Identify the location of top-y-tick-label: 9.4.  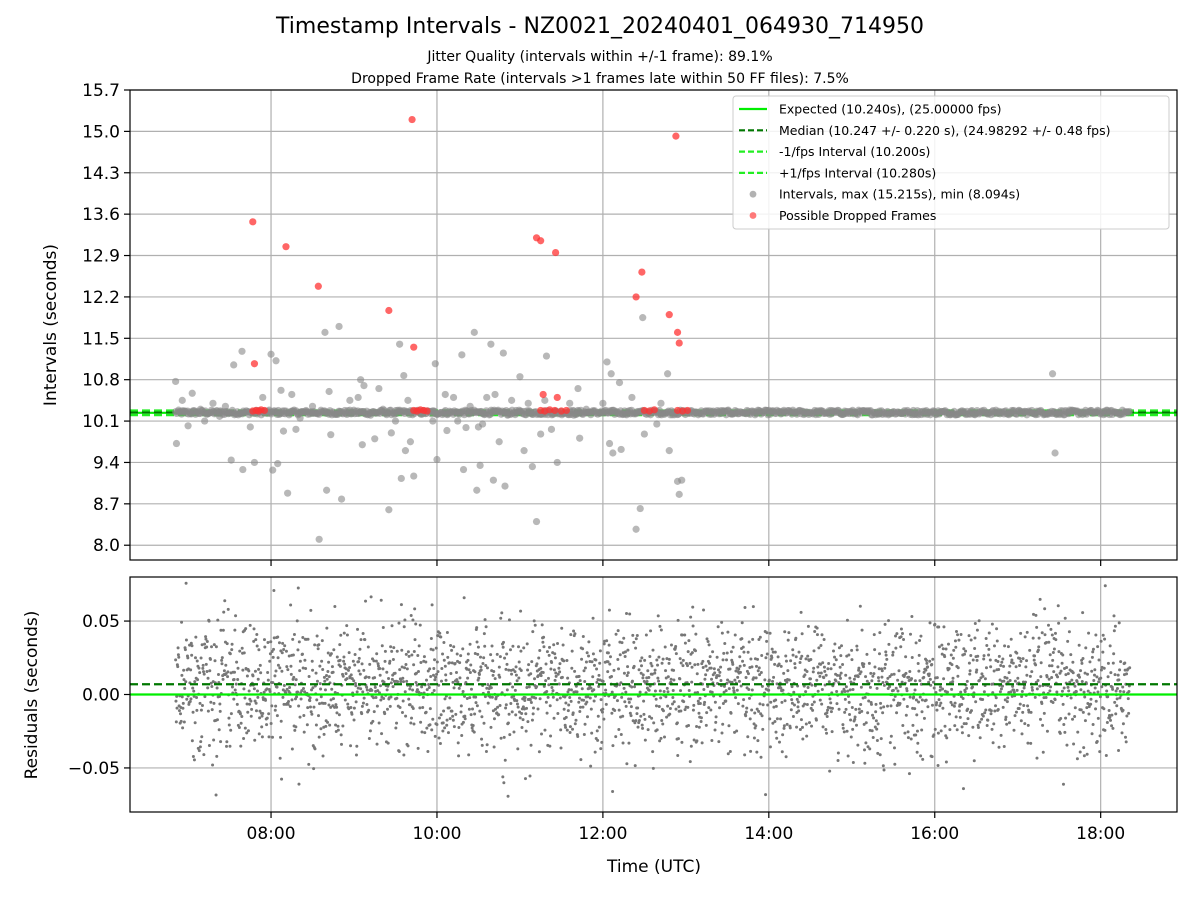
(106, 463).